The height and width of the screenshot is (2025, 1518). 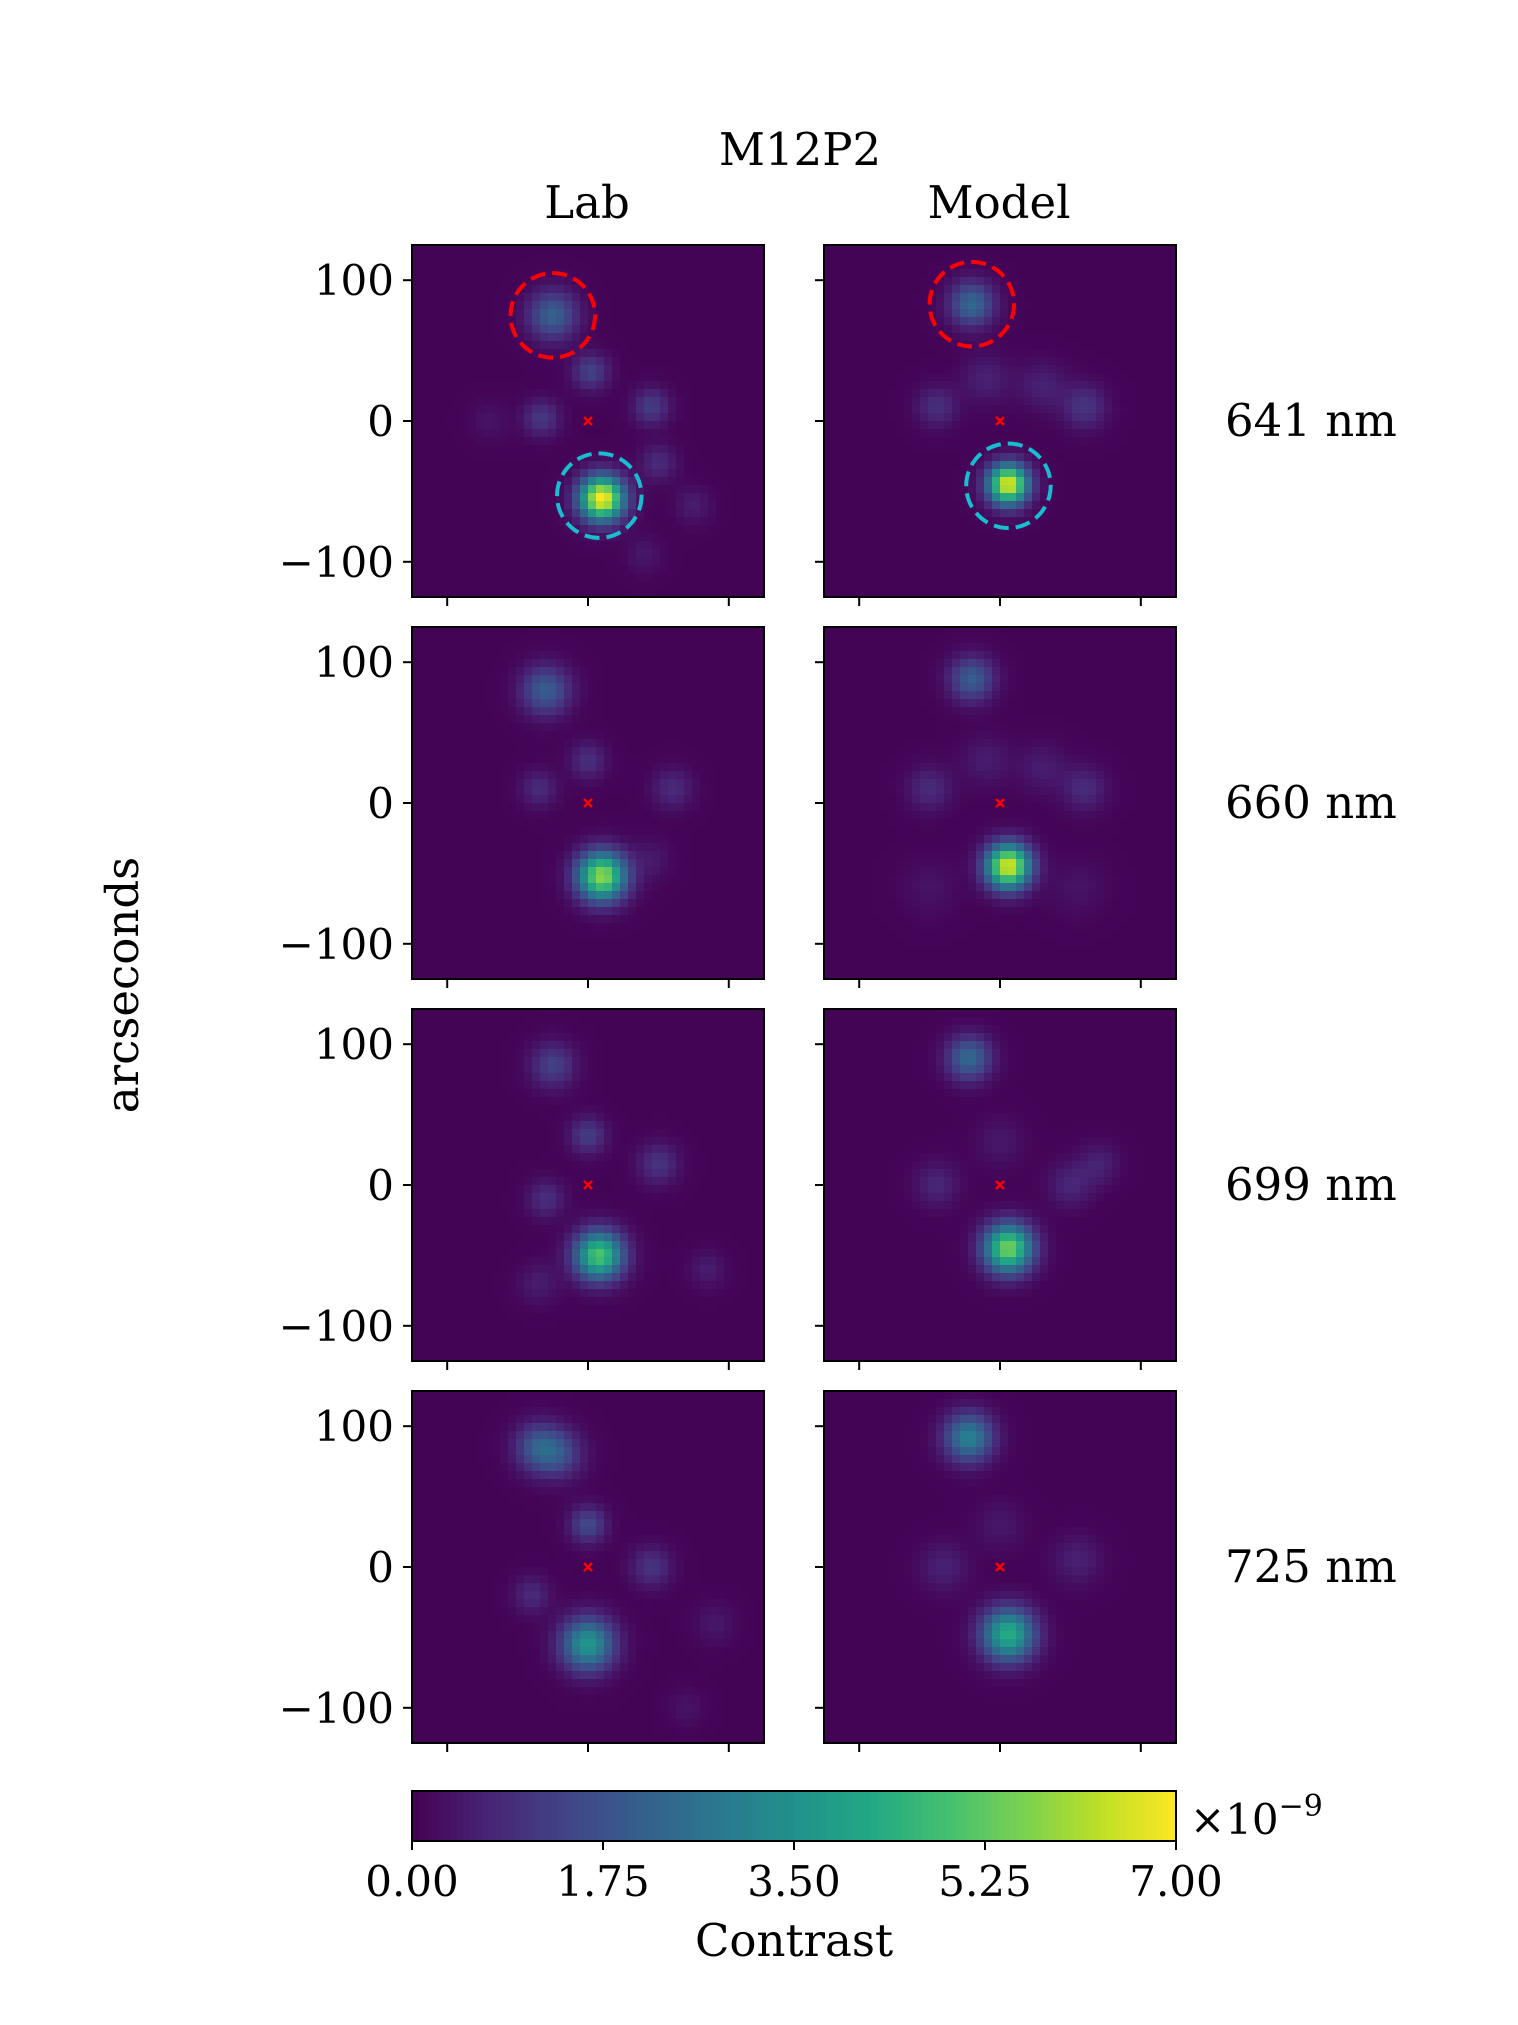 I want to click on panel-641-nm-lab: 100 0 −100, so click(x=522, y=425).